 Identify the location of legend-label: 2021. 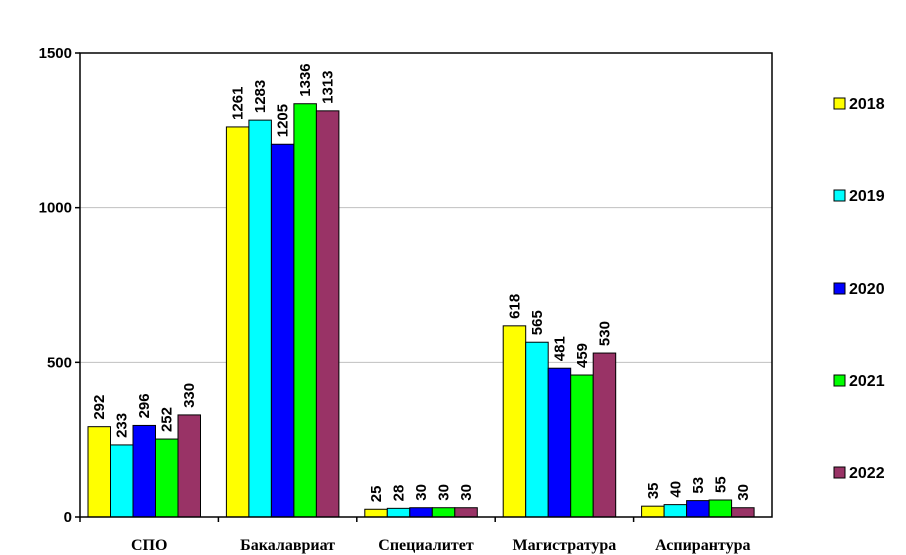
(867, 381).